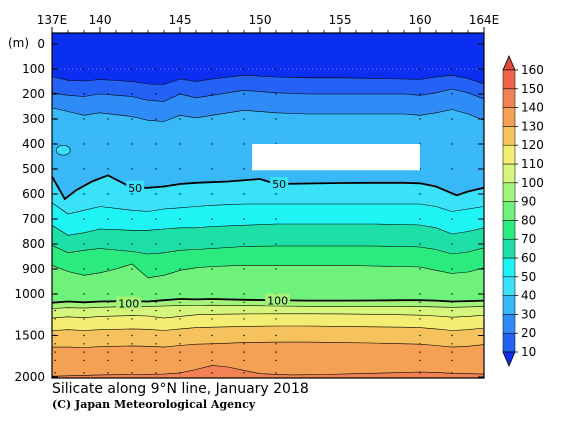 The width and height of the screenshot is (570, 423). What do you see at coordinates (29, 377) in the screenshot?
I see `y-tick-label: 2000` at bounding box center [29, 377].